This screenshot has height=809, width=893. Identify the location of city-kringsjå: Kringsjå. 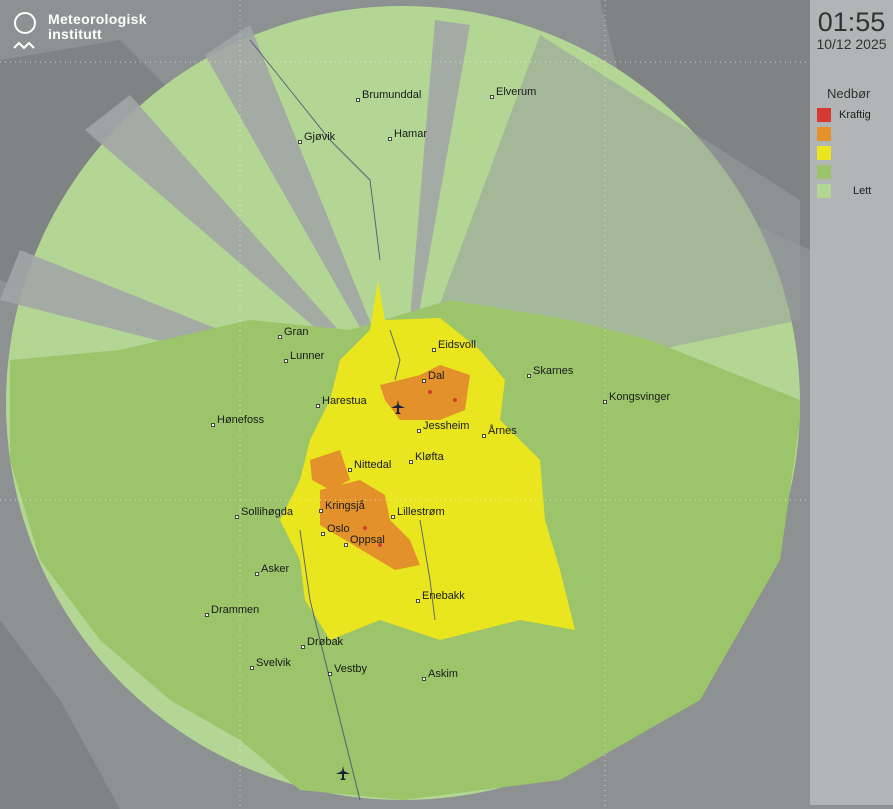
(342, 506).